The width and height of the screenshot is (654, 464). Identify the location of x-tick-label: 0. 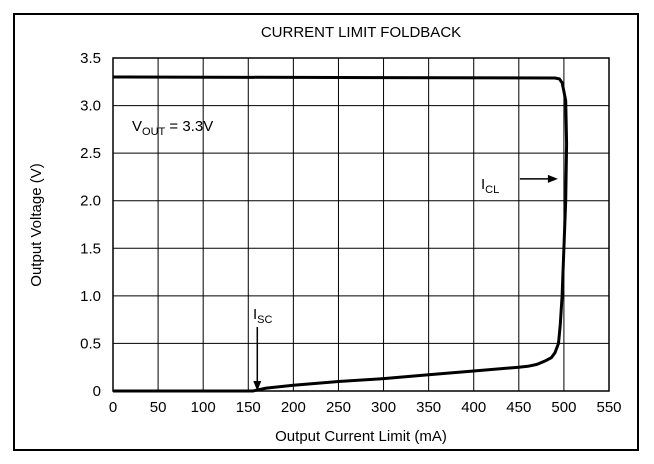
(113, 407).